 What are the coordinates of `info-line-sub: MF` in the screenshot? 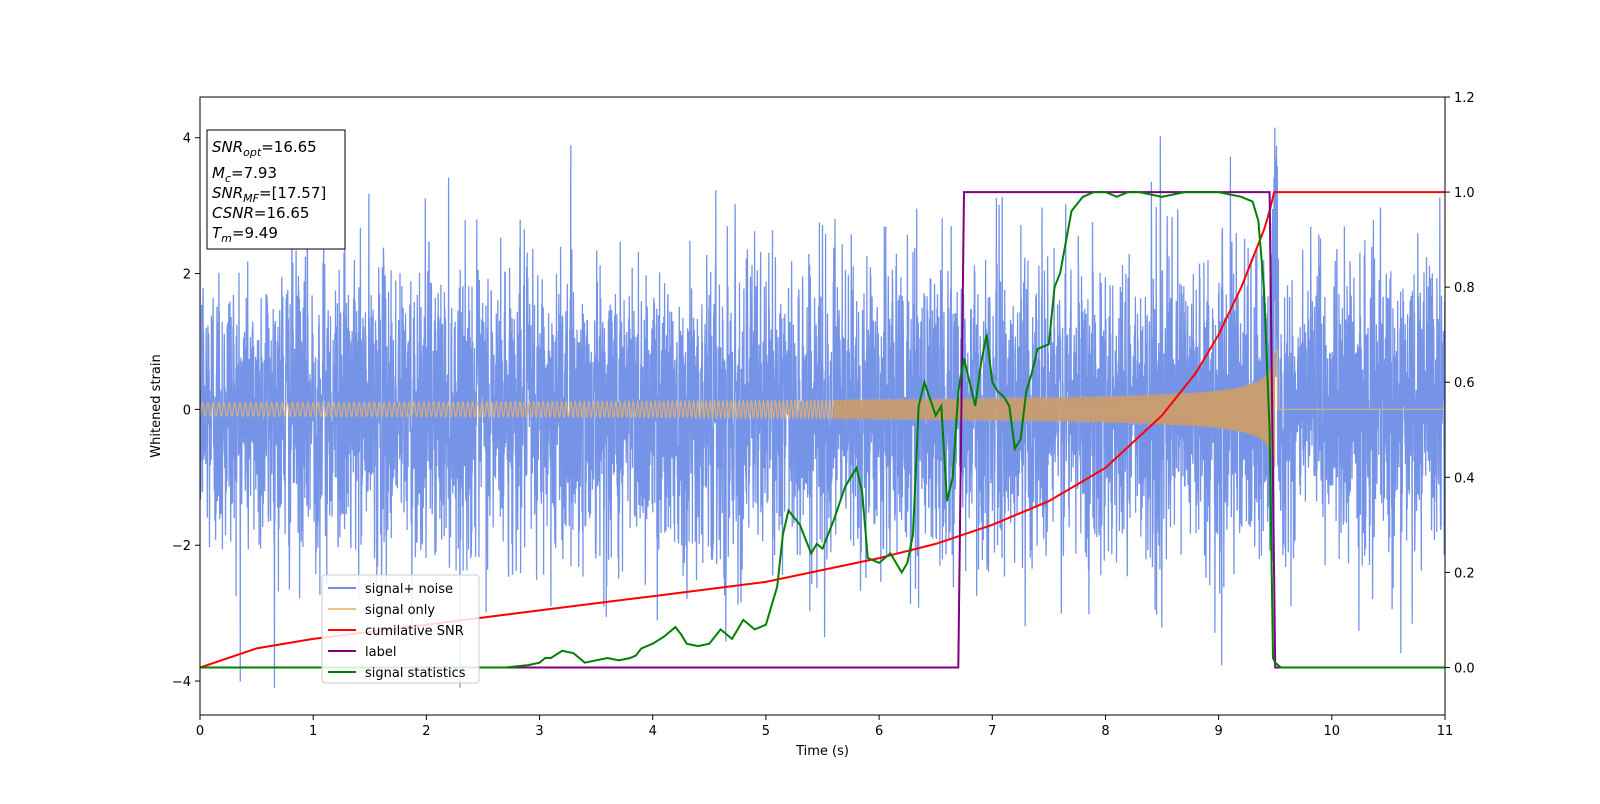 It's located at (251, 198).